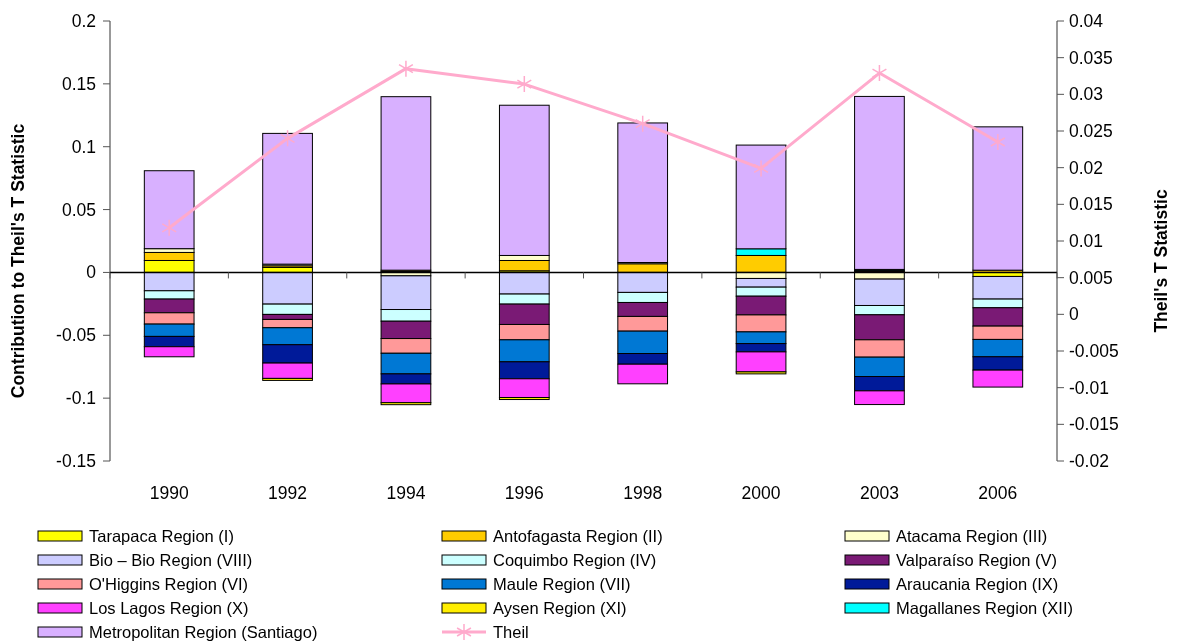 The image size is (1179, 641). I want to click on x-tick-label: 1992, so click(288, 493).